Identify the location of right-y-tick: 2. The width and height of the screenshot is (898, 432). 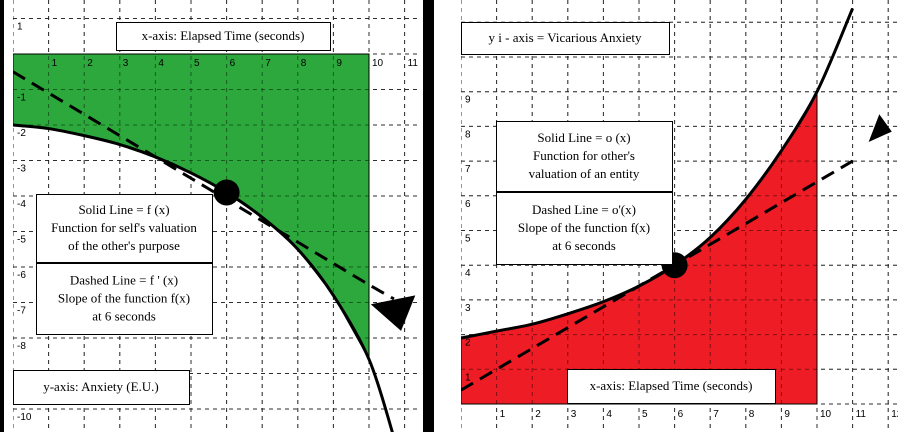
(468, 343).